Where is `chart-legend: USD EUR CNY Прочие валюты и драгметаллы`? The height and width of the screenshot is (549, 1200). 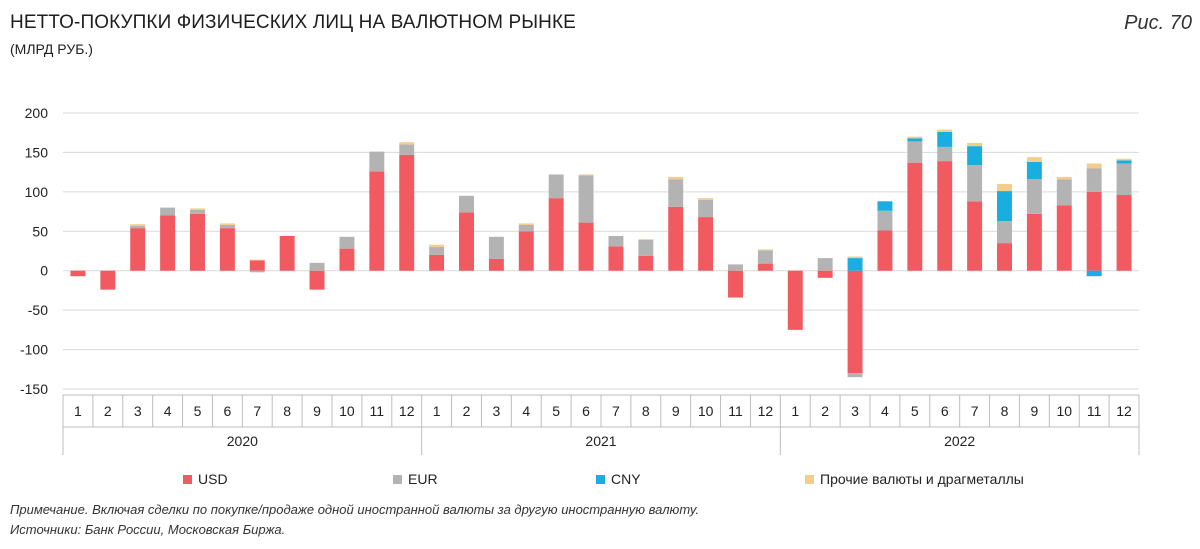
chart-legend: USD EUR CNY Прочие валюты и драгметаллы is located at coordinates (600, 481).